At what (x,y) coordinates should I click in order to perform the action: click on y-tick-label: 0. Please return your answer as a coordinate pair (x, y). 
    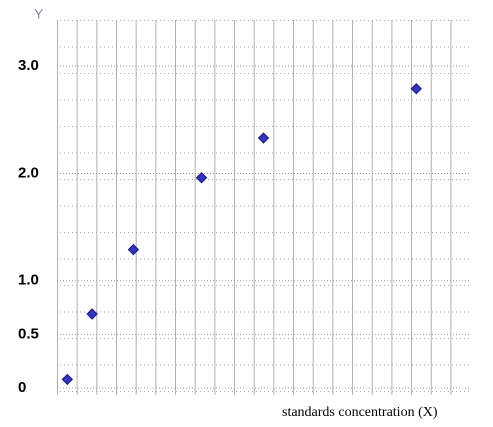
    Looking at the image, I should click on (22, 387).